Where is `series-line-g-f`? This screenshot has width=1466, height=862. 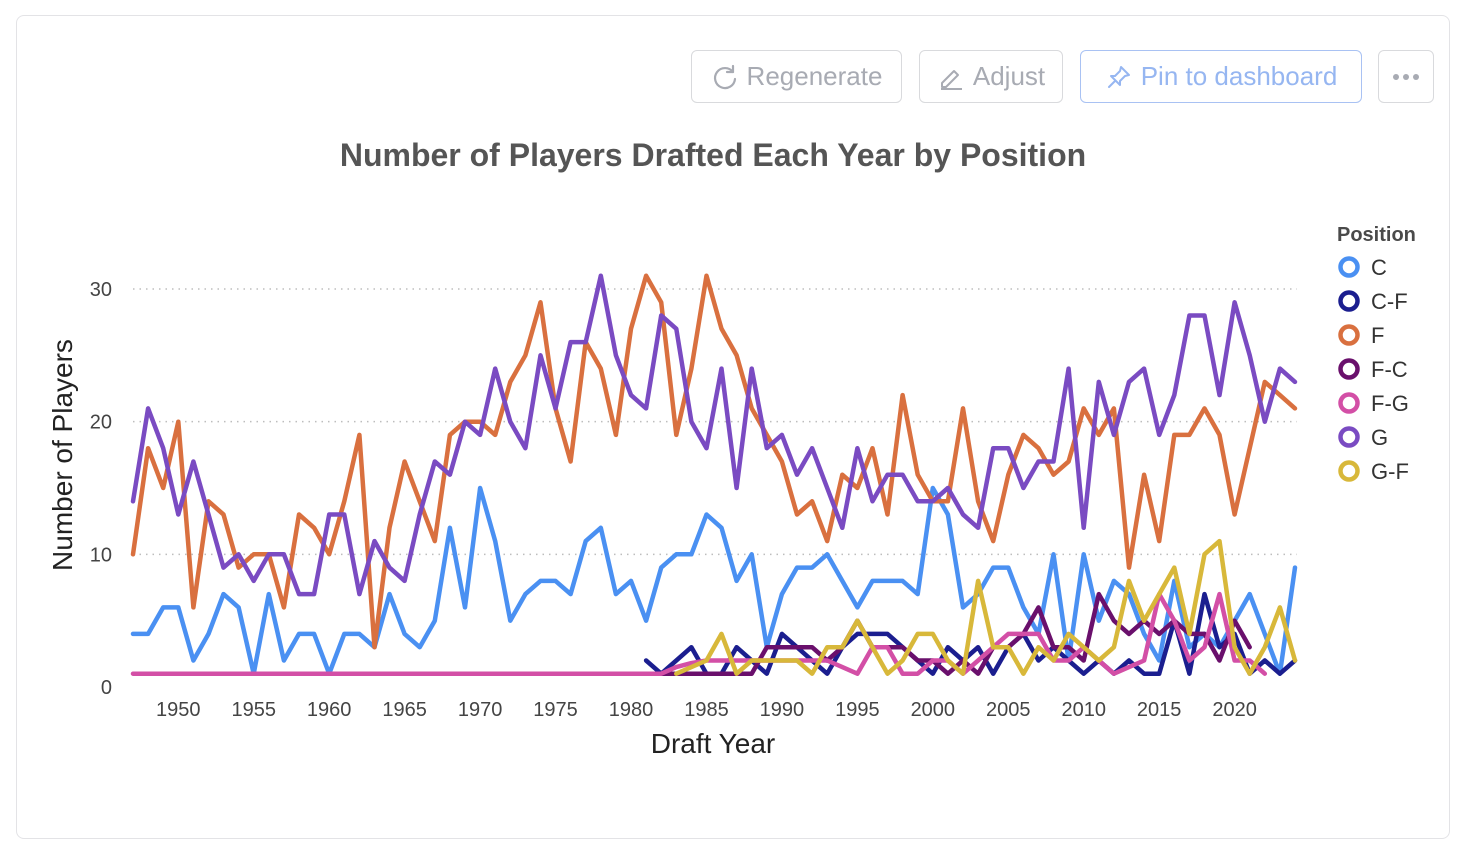
series-line-g-f is located at coordinates (986, 607).